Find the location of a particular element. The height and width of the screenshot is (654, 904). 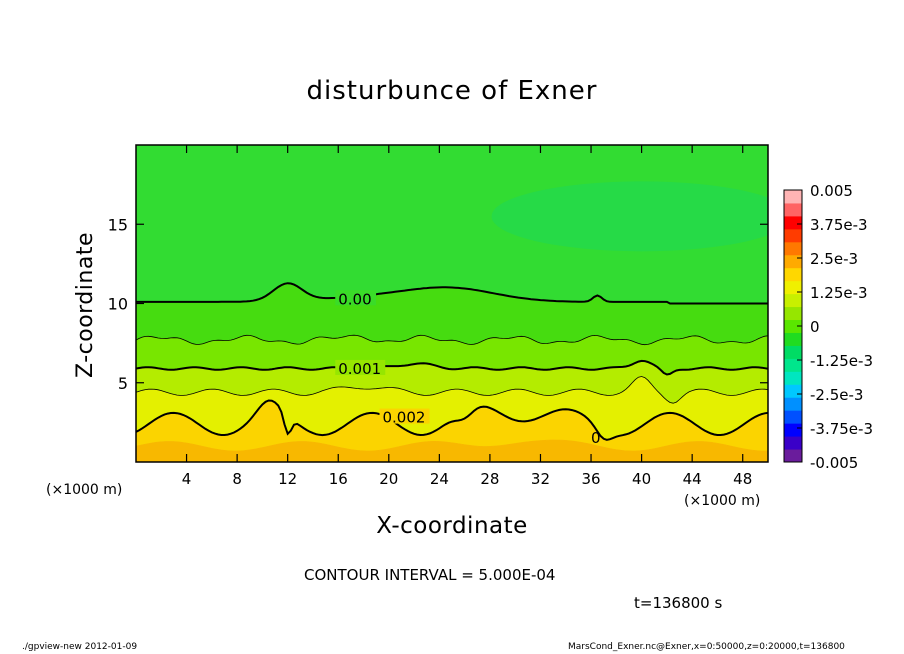

negative-region is located at coordinates (629, 216).